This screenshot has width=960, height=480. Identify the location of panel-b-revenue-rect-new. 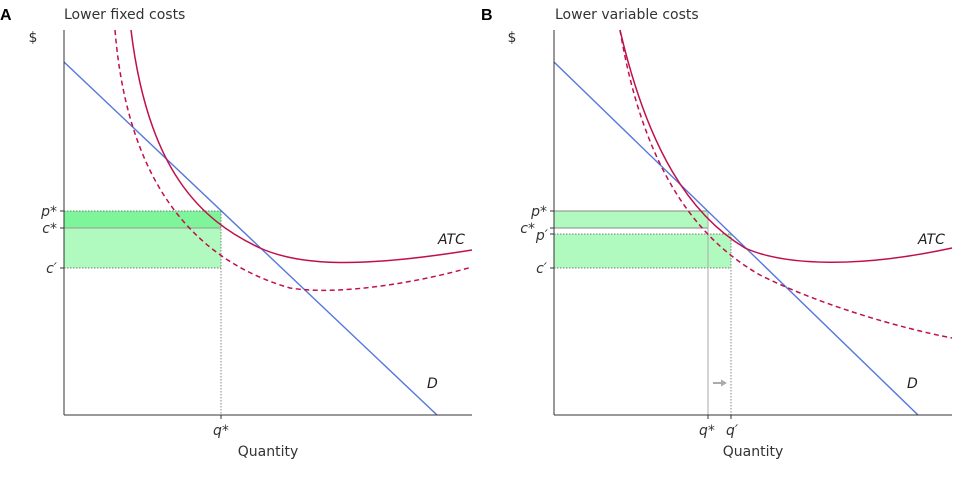
(642, 251).